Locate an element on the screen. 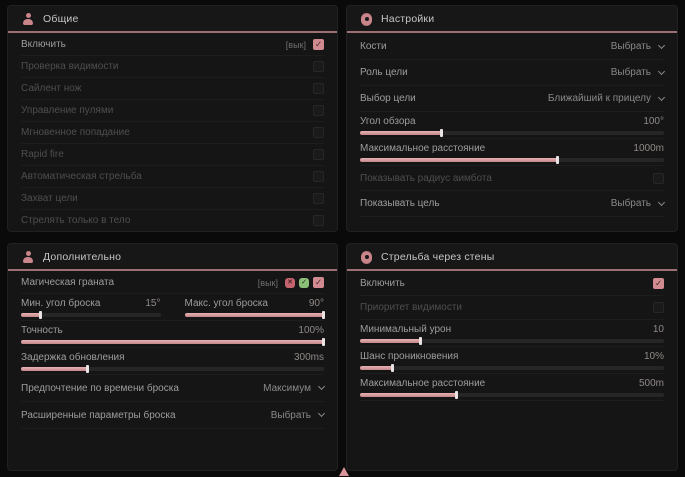 The width and height of the screenshot is (685, 477). enabled-state-icon is located at coordinates (304, 282).